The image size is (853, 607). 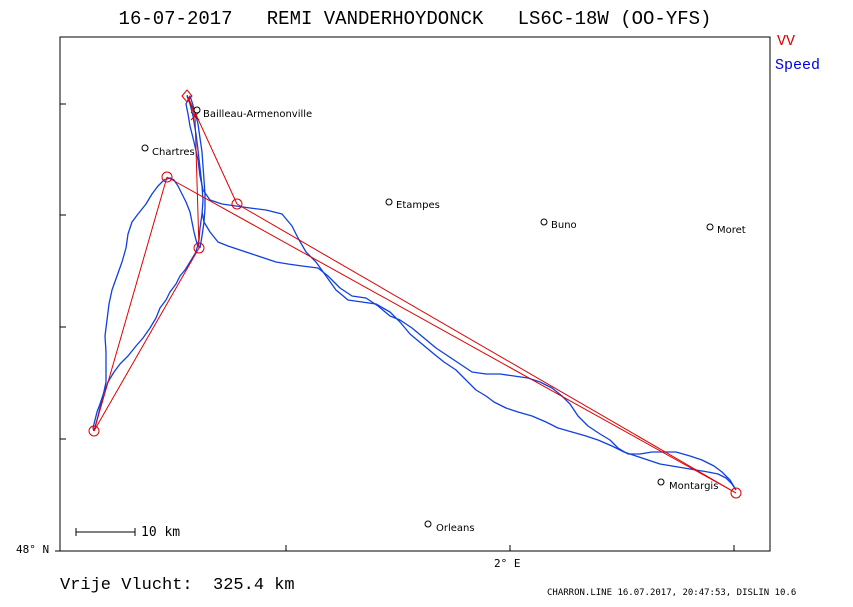 What do you see at coordinates (786, 41) in the screenshot?
I see `legend-vv: VV` at bounding box center [786, 41].